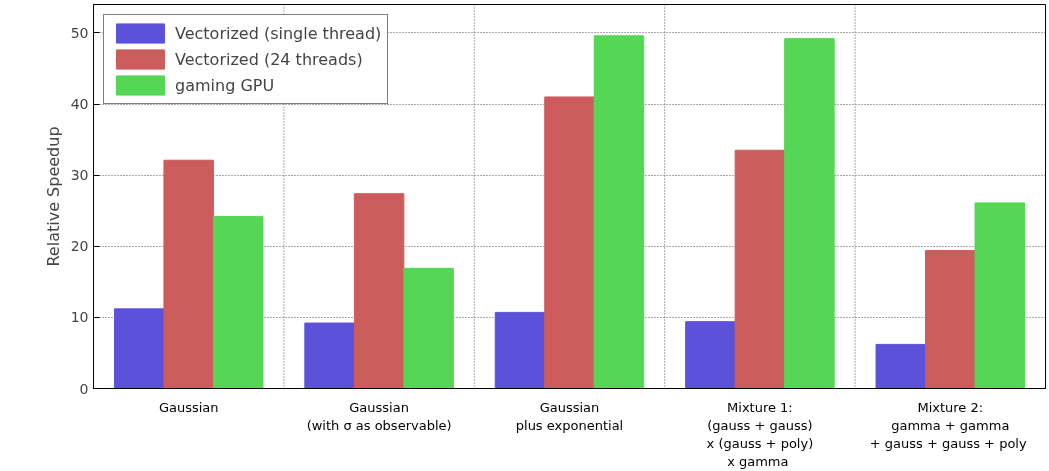 This screenshot has width=1049, height=471. What do you see at coordinates (79, 104) in the screenshot?
I see `y-tick-label: 40` at bounding box center [79, 104].